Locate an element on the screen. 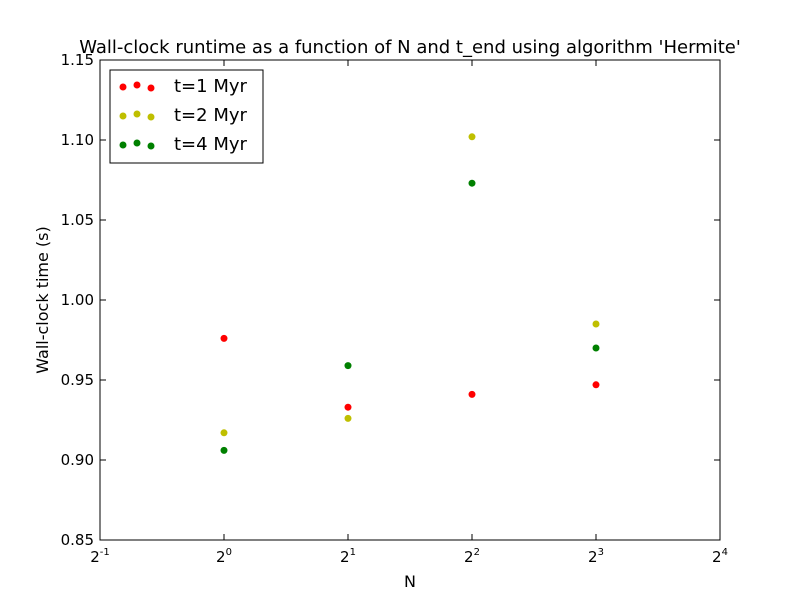 The width and height of the screenshot is (800, 600). x-tick-exponent: 1 is located at coordinates (353, 552).